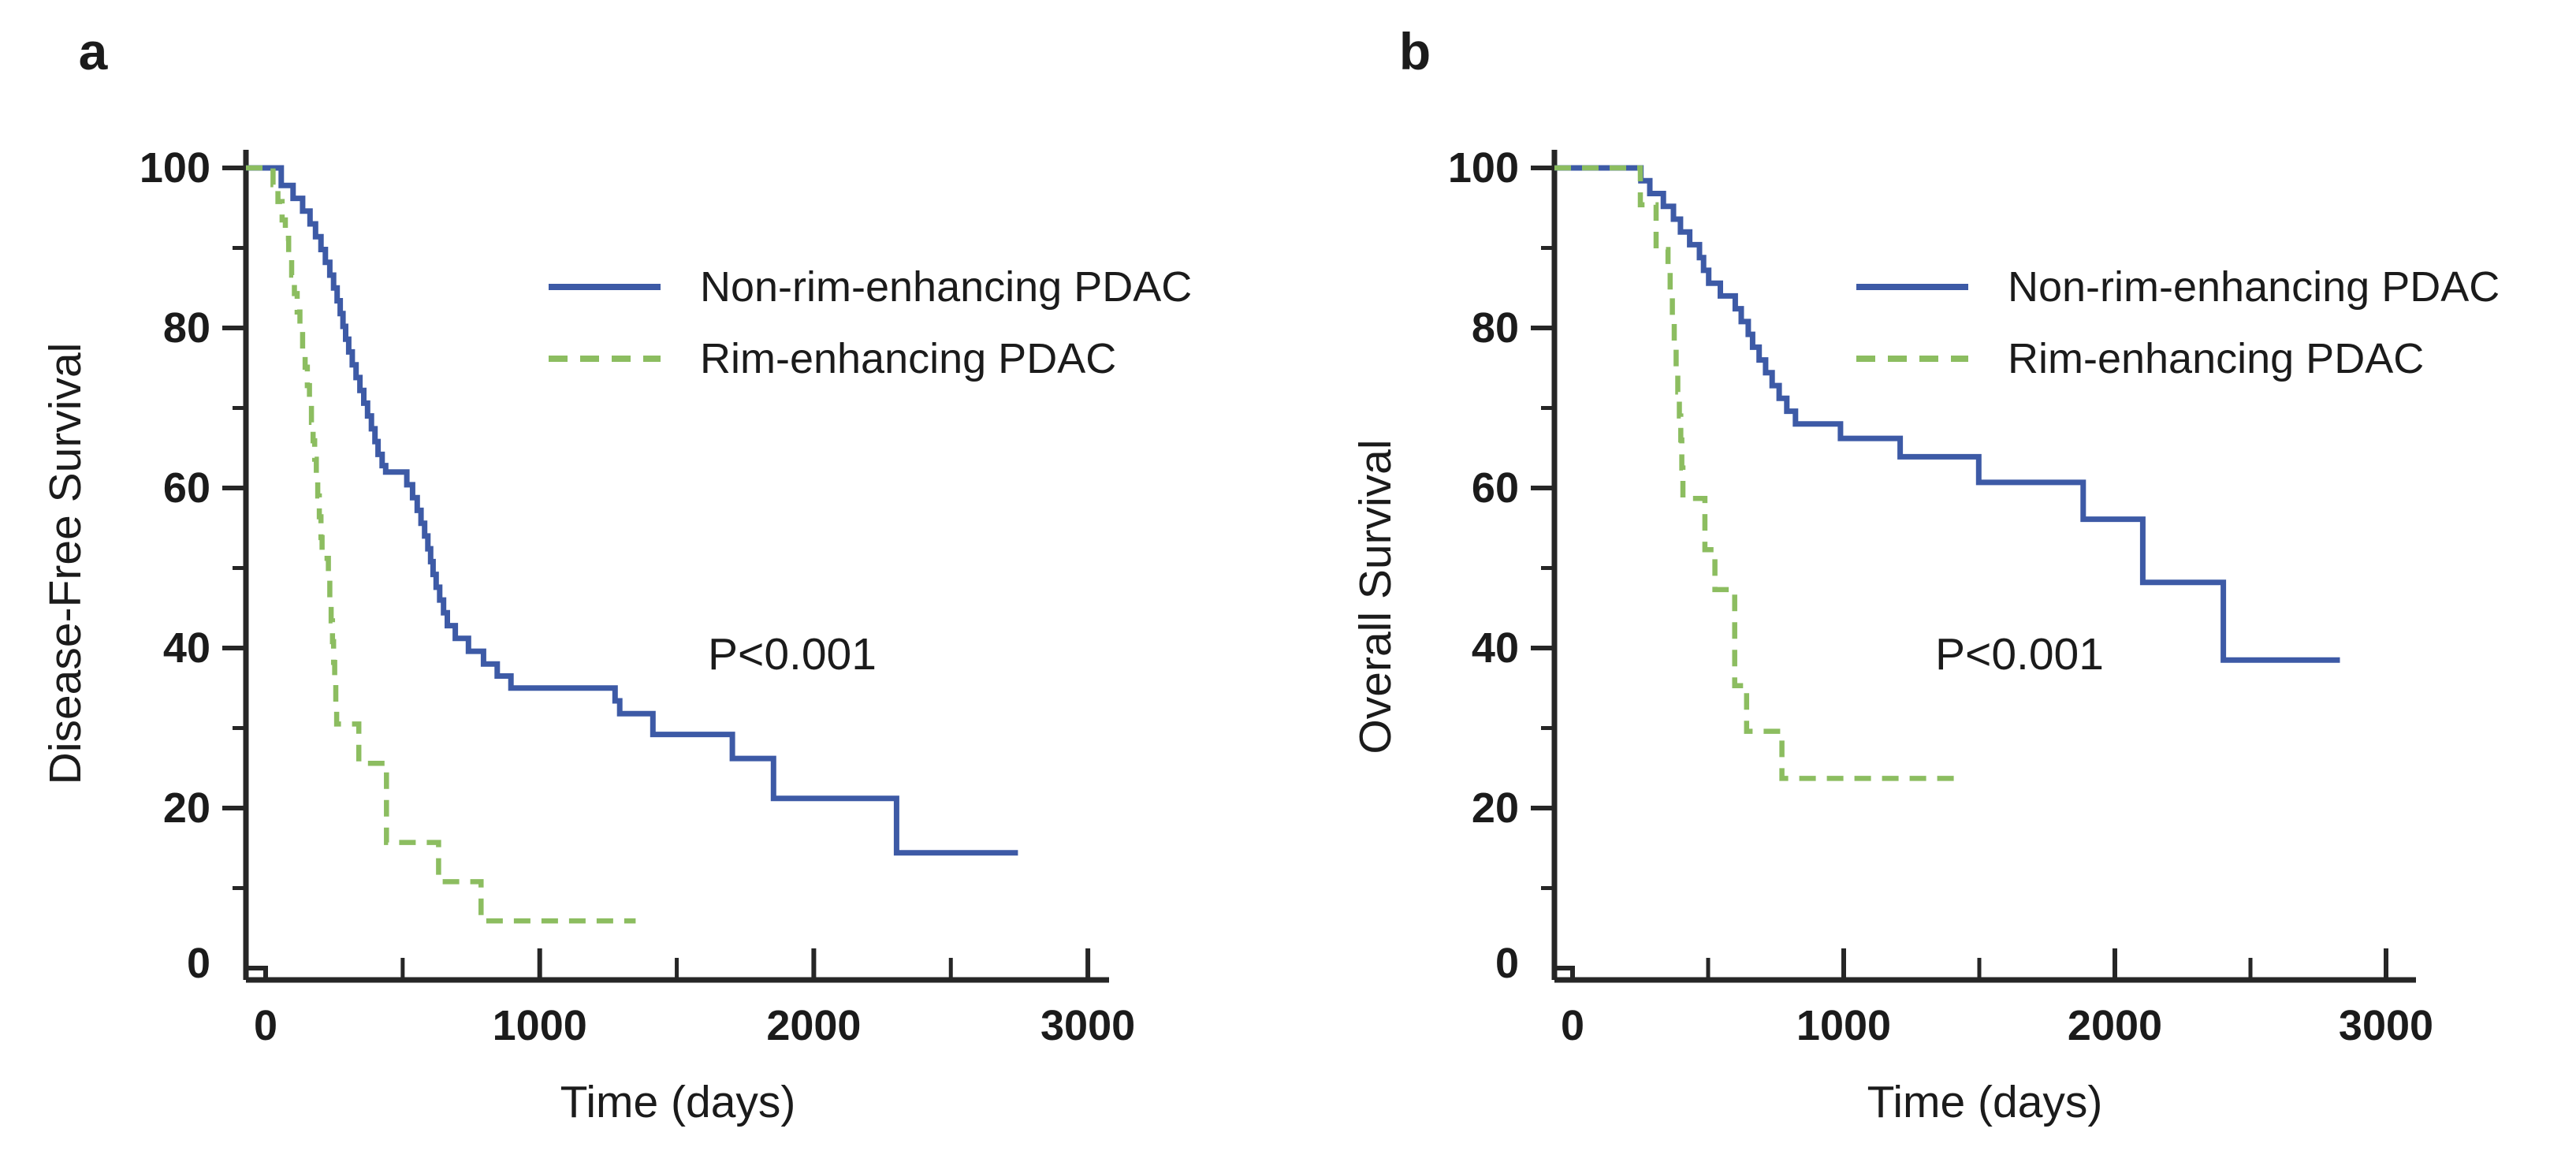  Describe the element at coordinates (65, 564) in the screenshot. I see `panel-a-y-axis-title: Disease-Free Survival` at that location.